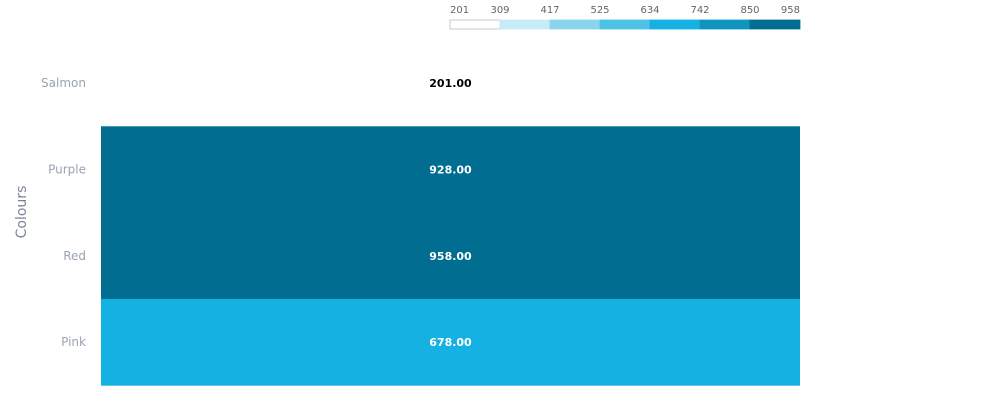  Describe the element at coordinates (749, 10) in the screenshot. I see `legend-tick-label: 850` at that location.